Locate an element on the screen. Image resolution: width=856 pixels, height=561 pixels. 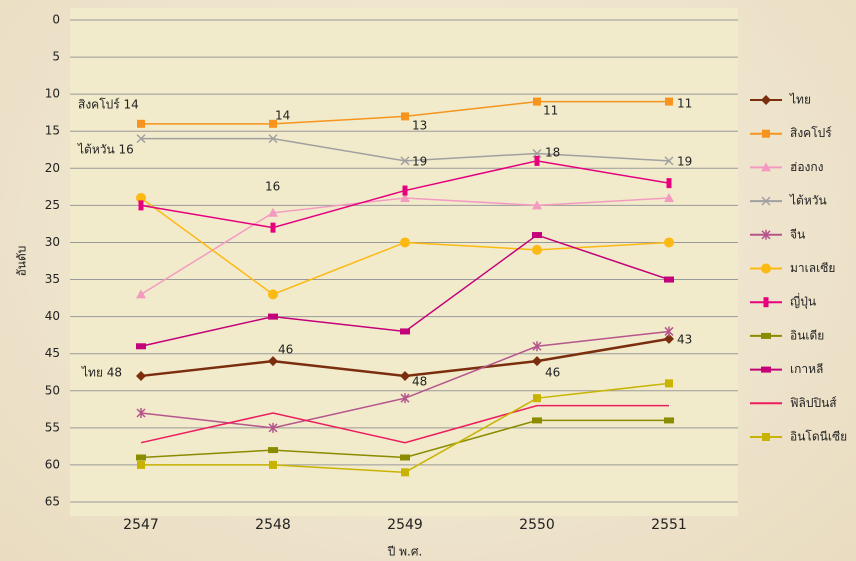
y-tick-label: 35 is located at coordinates (52, 279).